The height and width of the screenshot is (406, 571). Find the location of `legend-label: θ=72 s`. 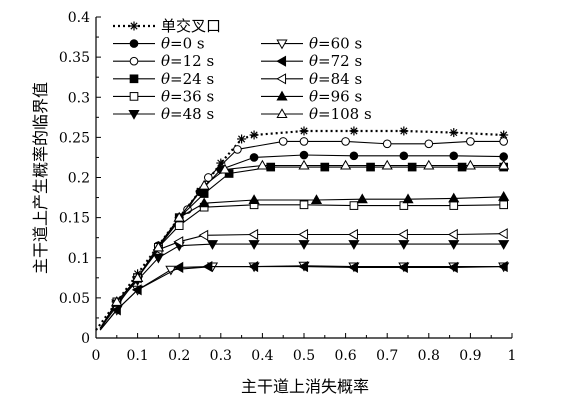

legend-label: θ=72 s is located at coordinates (335, 61).